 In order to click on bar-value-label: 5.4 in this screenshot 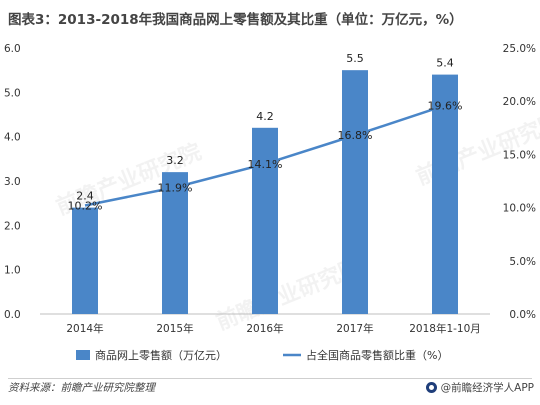, I will do `click(445, 63)`.